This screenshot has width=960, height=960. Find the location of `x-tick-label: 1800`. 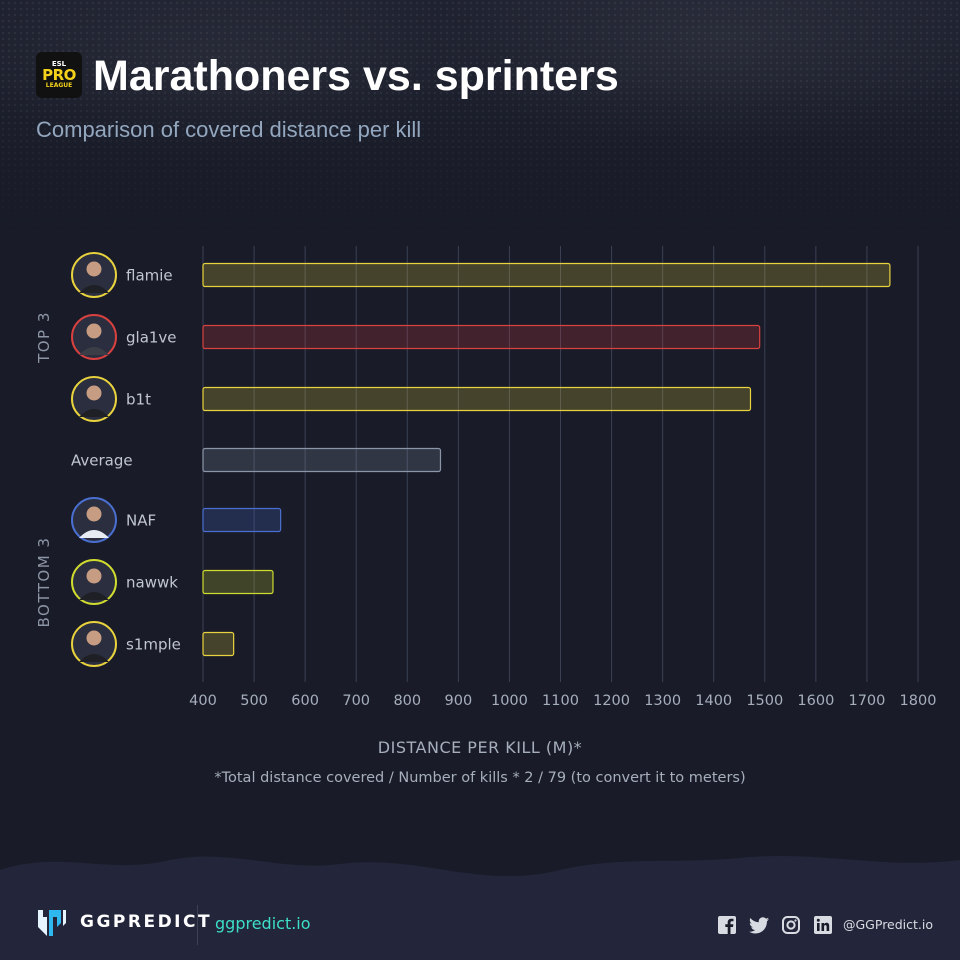

x-tick-label: 1800 is located at coordinates (918, 701).